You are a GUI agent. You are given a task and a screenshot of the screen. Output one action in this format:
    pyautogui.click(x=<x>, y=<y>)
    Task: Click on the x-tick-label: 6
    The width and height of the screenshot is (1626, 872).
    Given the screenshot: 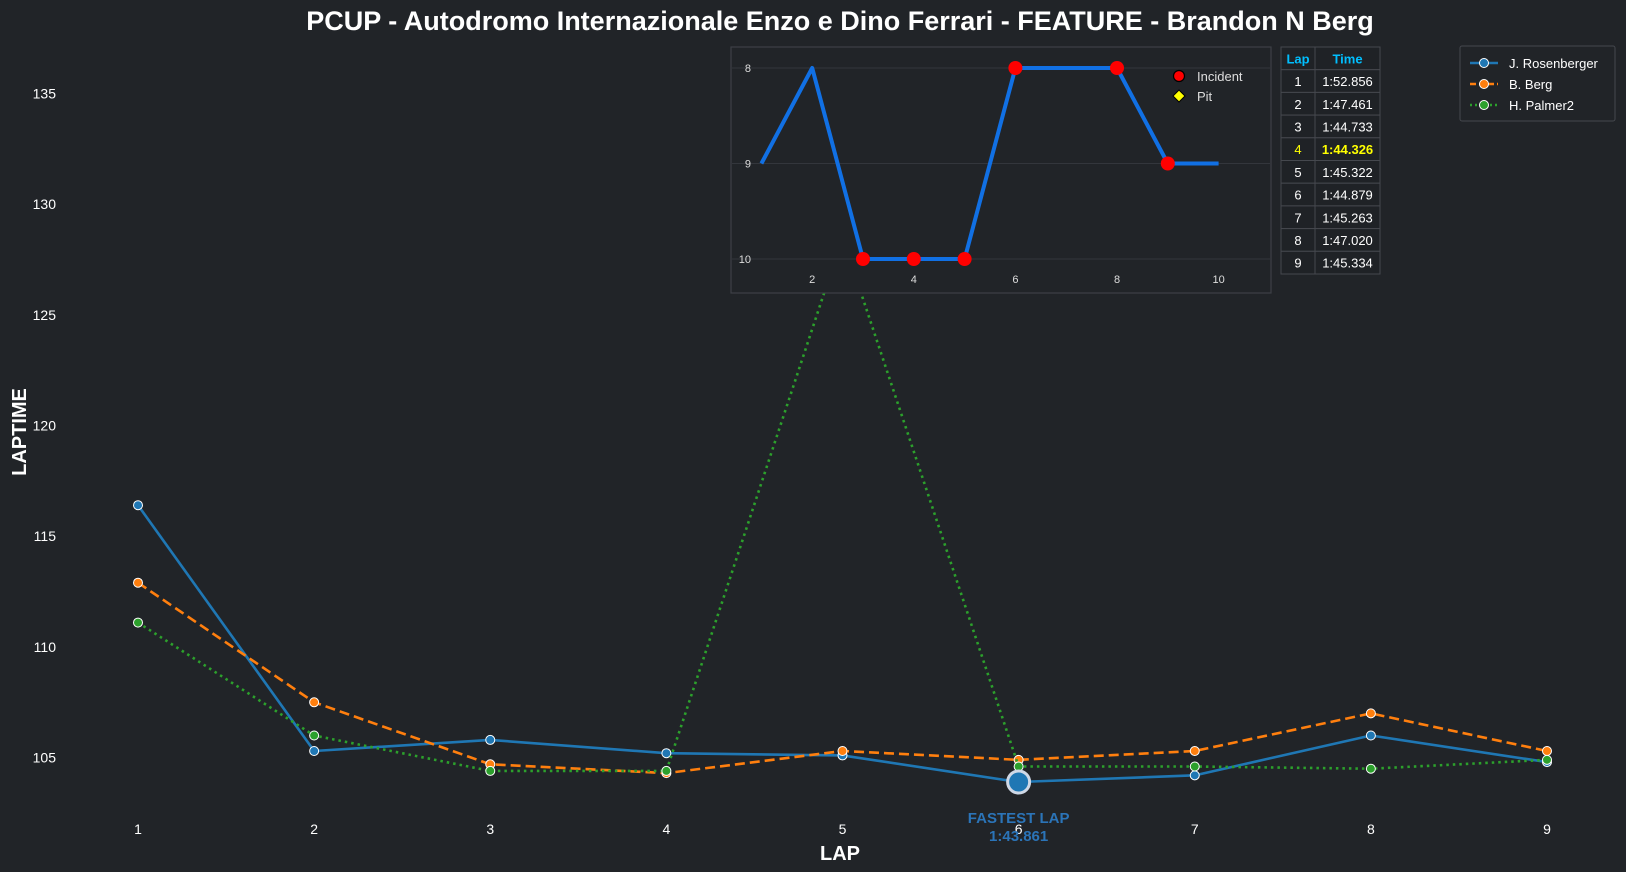 What is the action you would take?
    pyautogui.click(x=1019, y=829)
    